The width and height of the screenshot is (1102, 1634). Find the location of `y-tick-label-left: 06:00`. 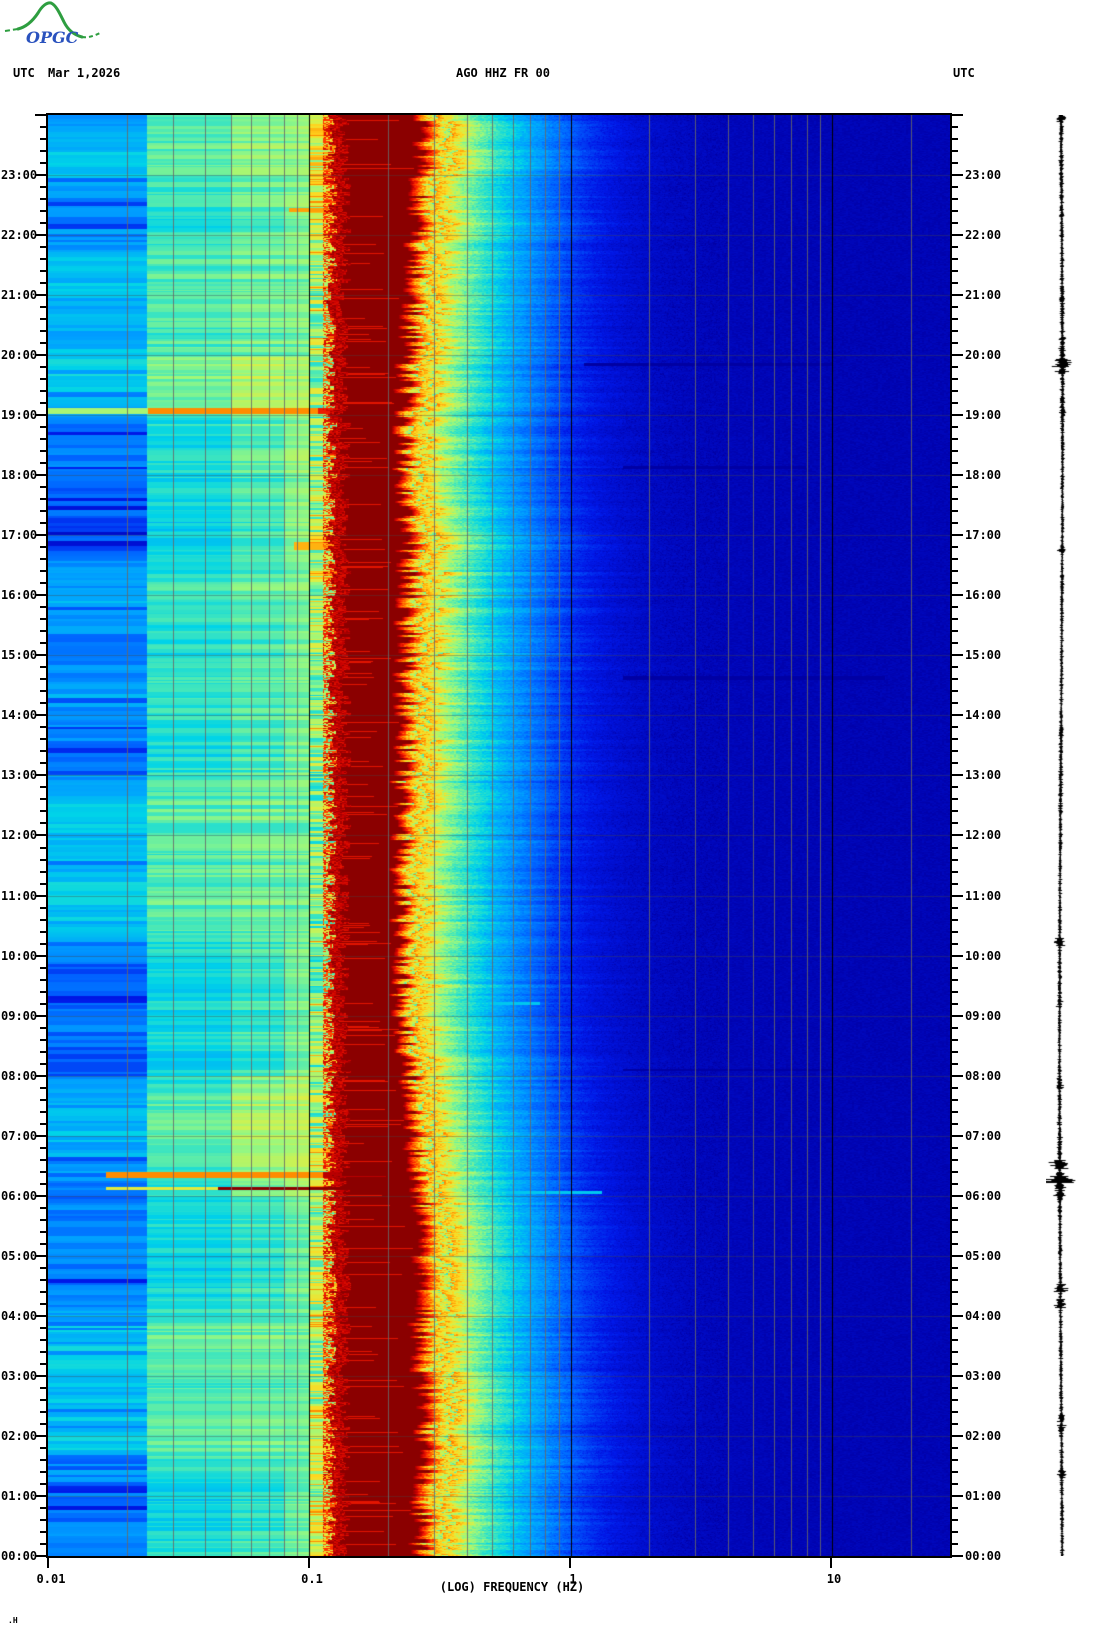

y-tick-label-left: 06:00 is located at coordinates (19, 1195).